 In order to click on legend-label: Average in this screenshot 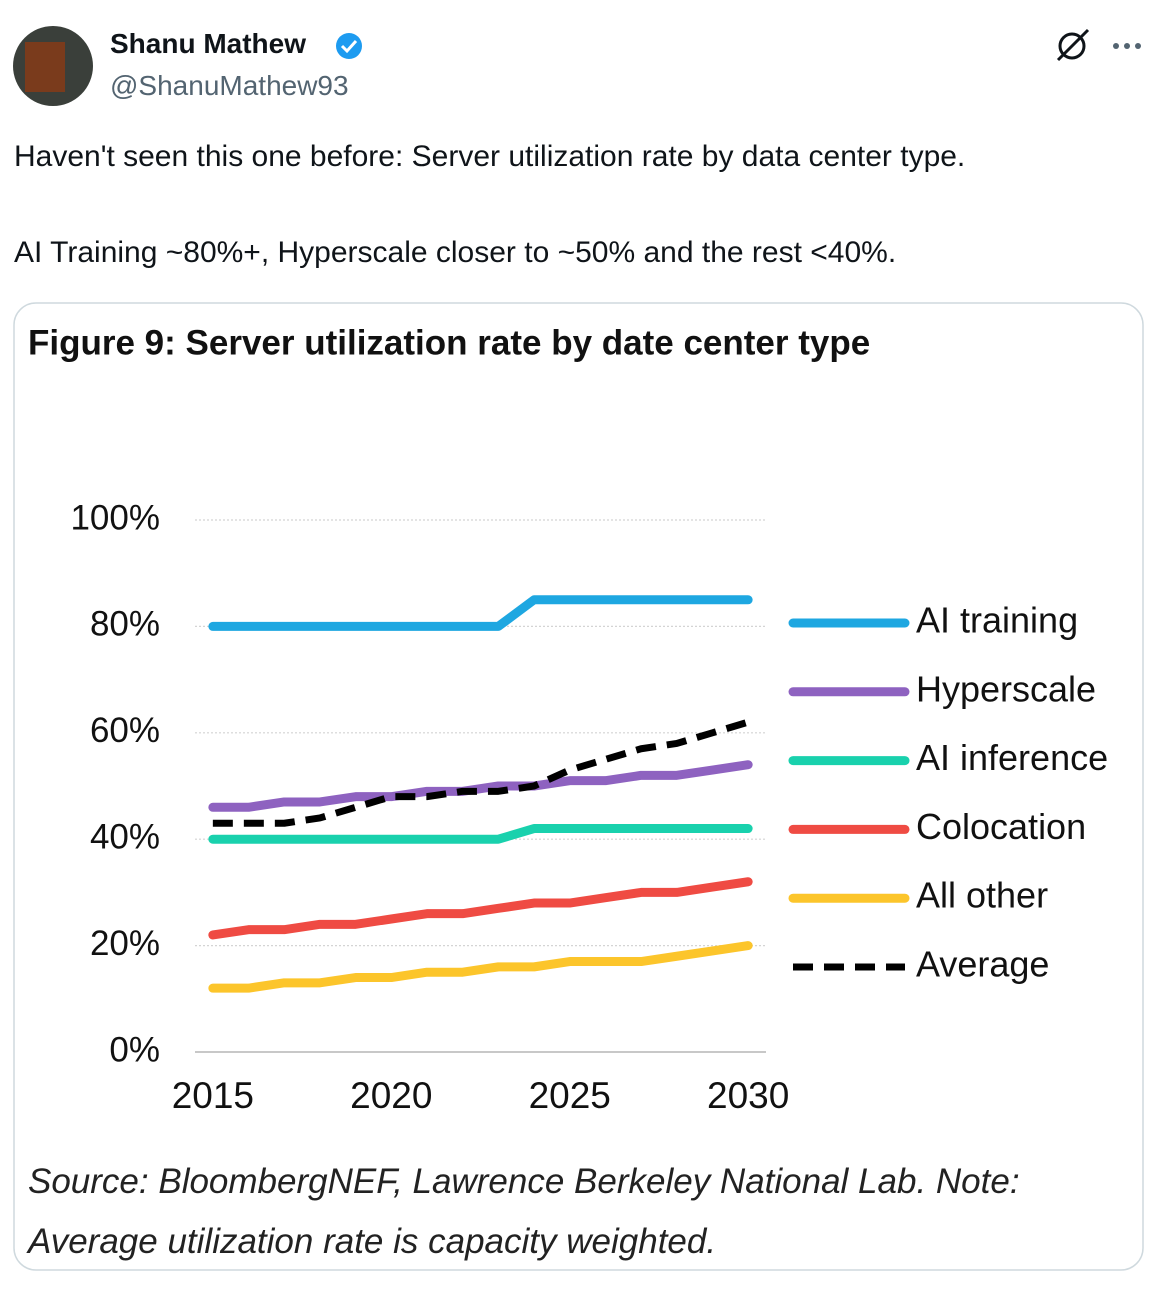, I will do `click(982, 964)`.